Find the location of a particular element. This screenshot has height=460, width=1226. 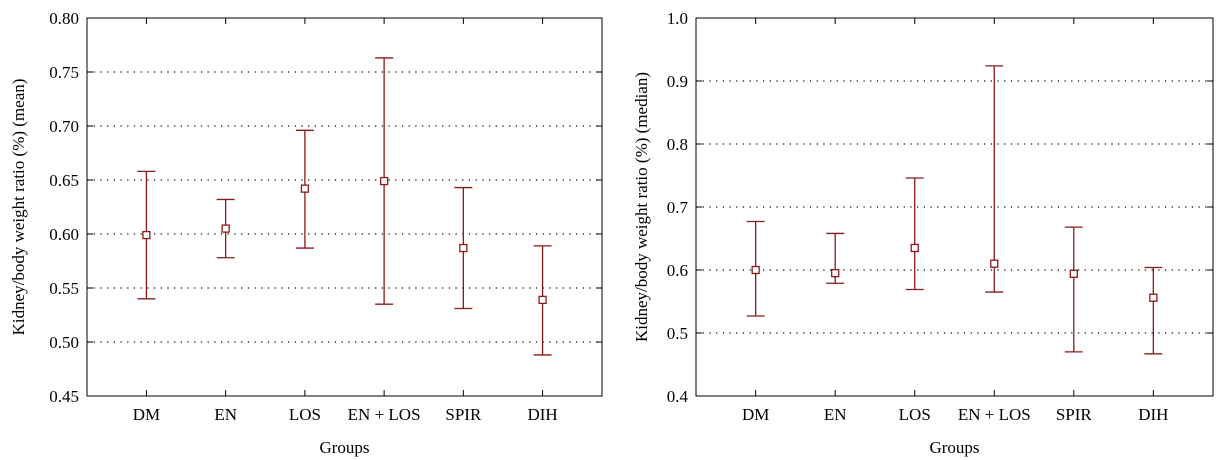

y-tick-label: 0.60 is located at coordinates (64, 234).